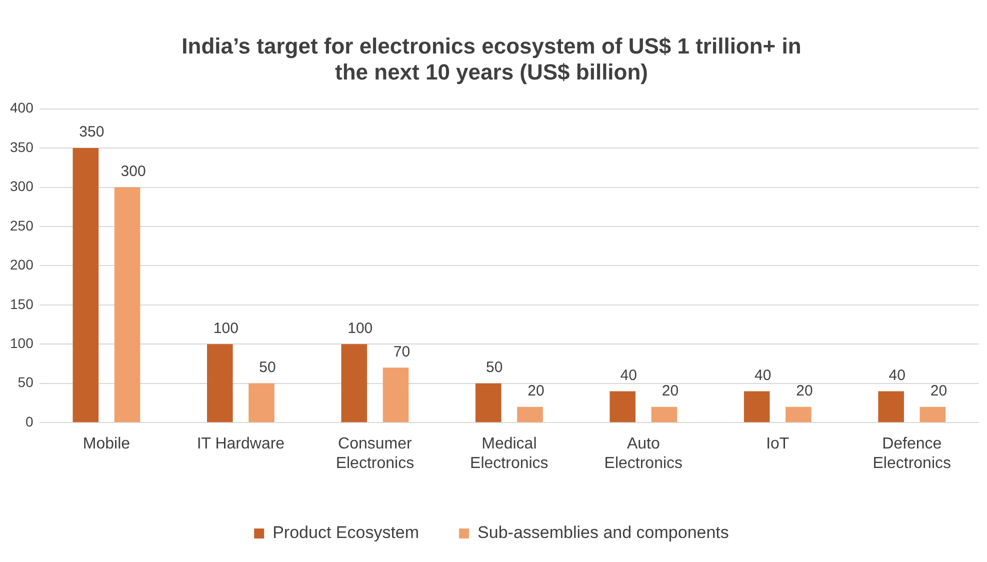 This screenshot has width=987, height=562. What do you see at coordinates (375, 454) in the screenshot?
I see `x-tick-label: Consumer Electronics` at bounding box center [375, 454].